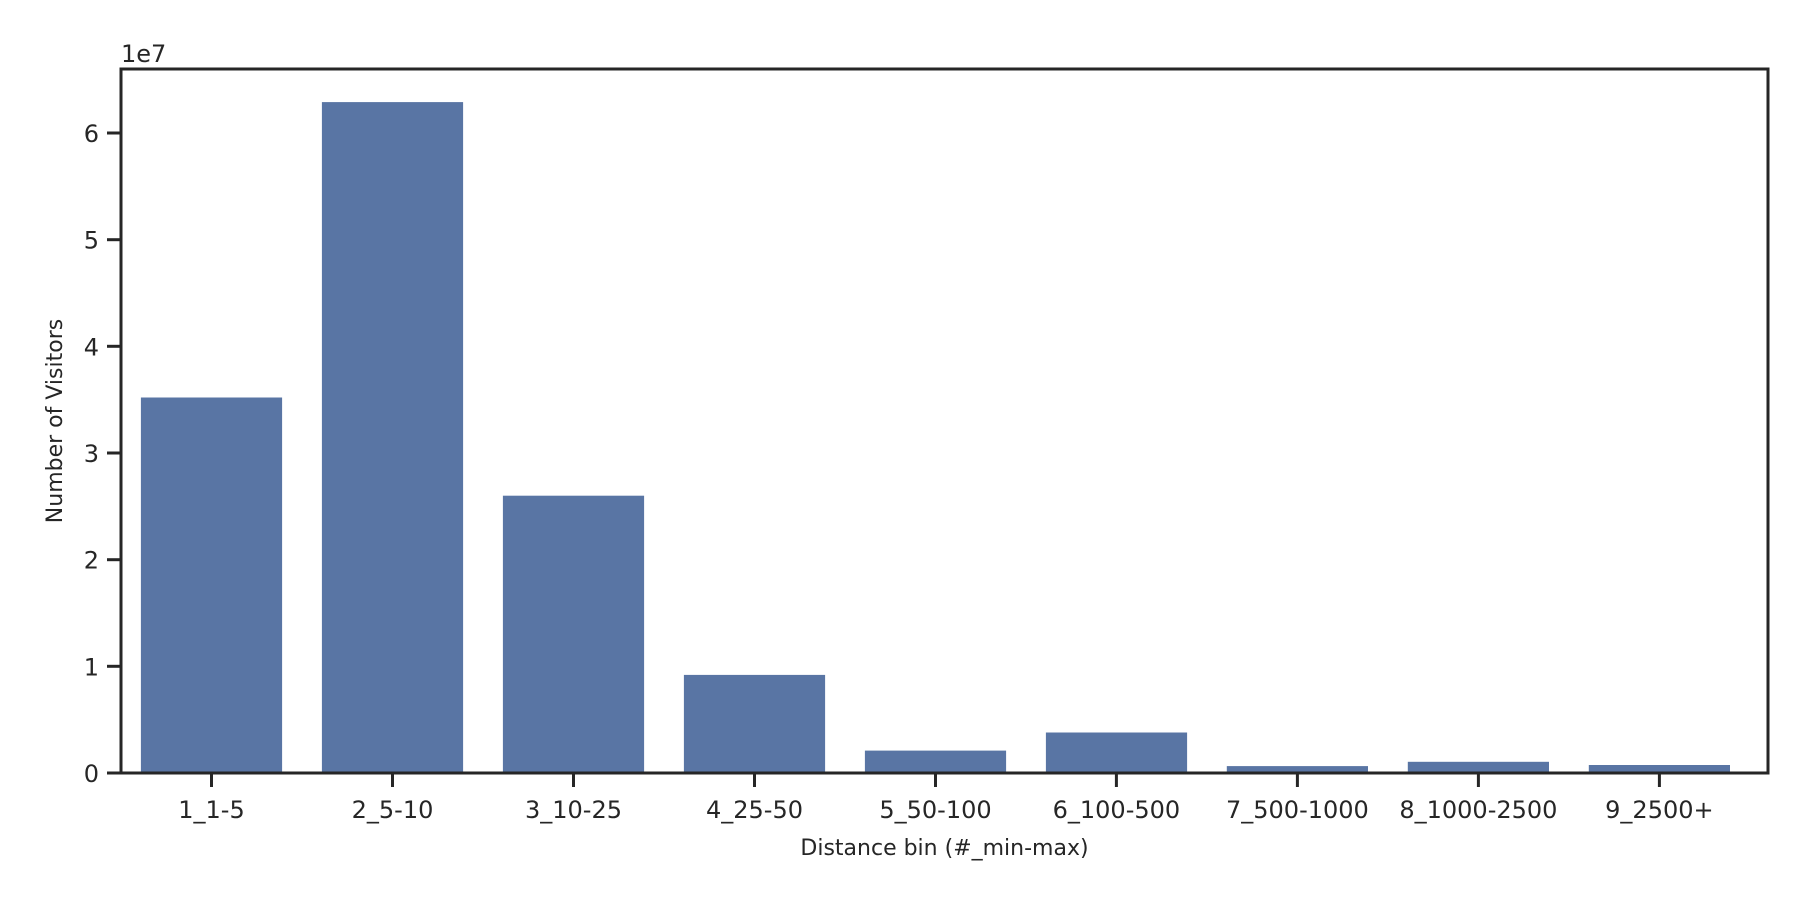 The width and height of the screenshot is (1800, 900). I want to click on y-tick-label: 3, so click(91, 454).